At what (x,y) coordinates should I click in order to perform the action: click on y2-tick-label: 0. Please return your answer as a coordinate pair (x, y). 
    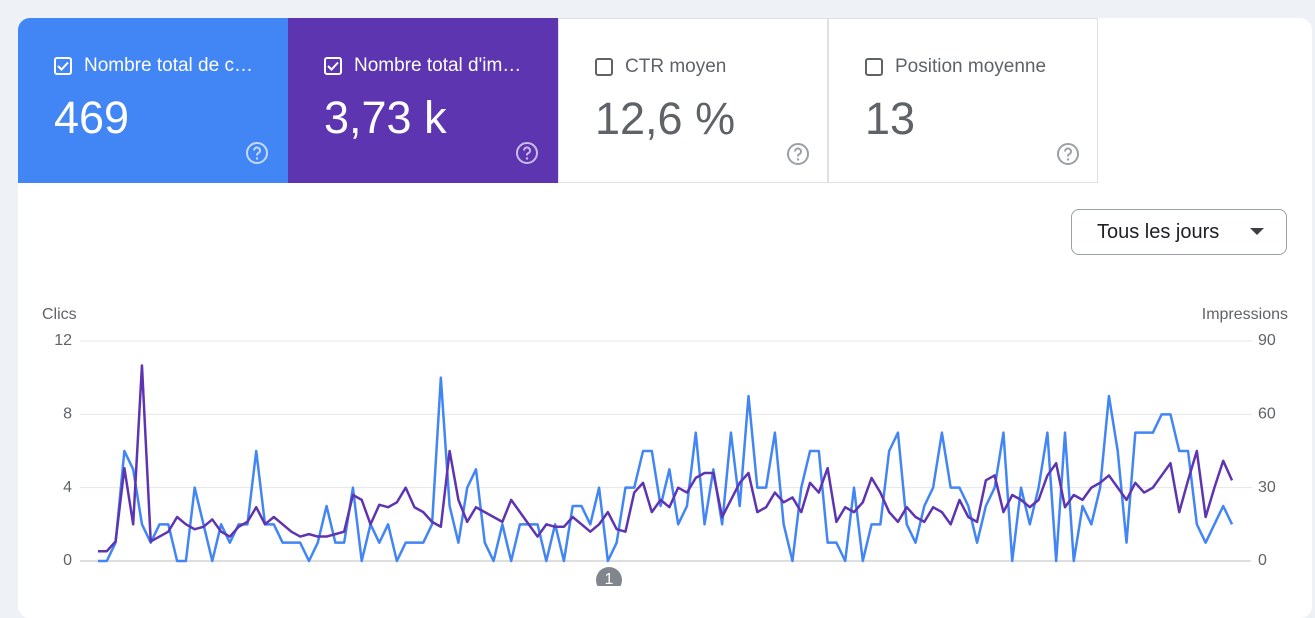
    Looking at the image, I should click on (1262, 560).